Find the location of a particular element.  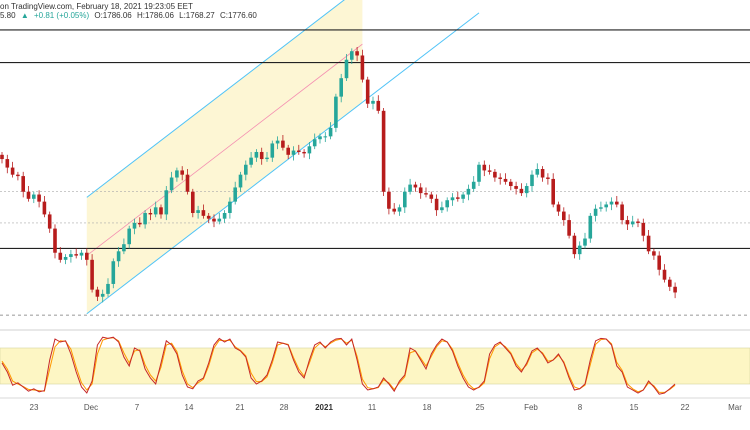

time-tick-label: Dec is located at coordinates (91, 407).